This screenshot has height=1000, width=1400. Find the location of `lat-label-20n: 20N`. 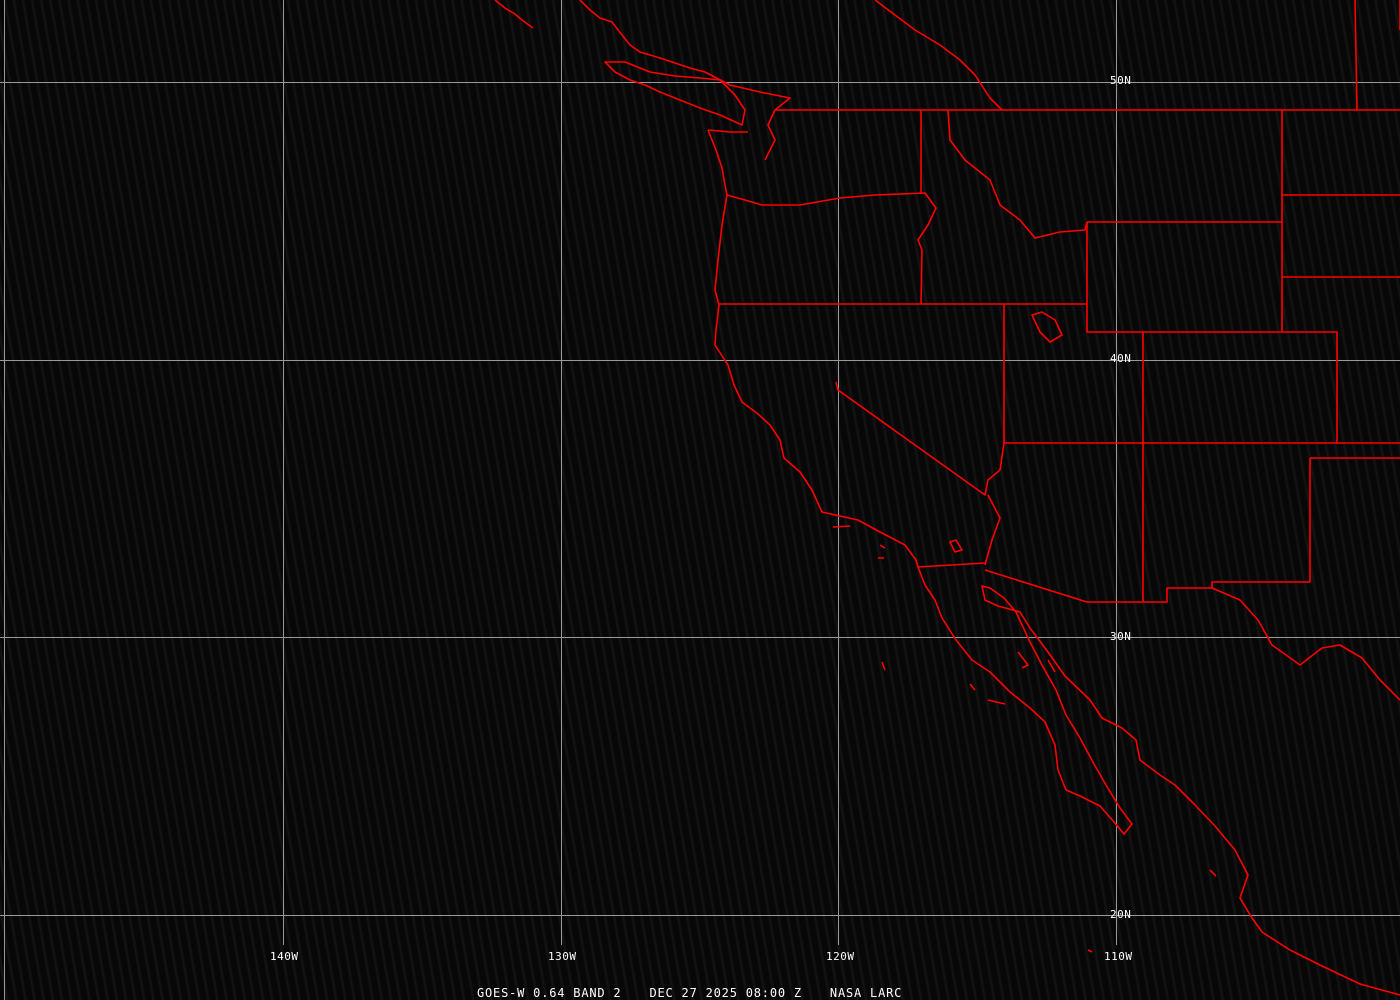

lat-label-20n: 20N is located at coordinates (1121, 914).